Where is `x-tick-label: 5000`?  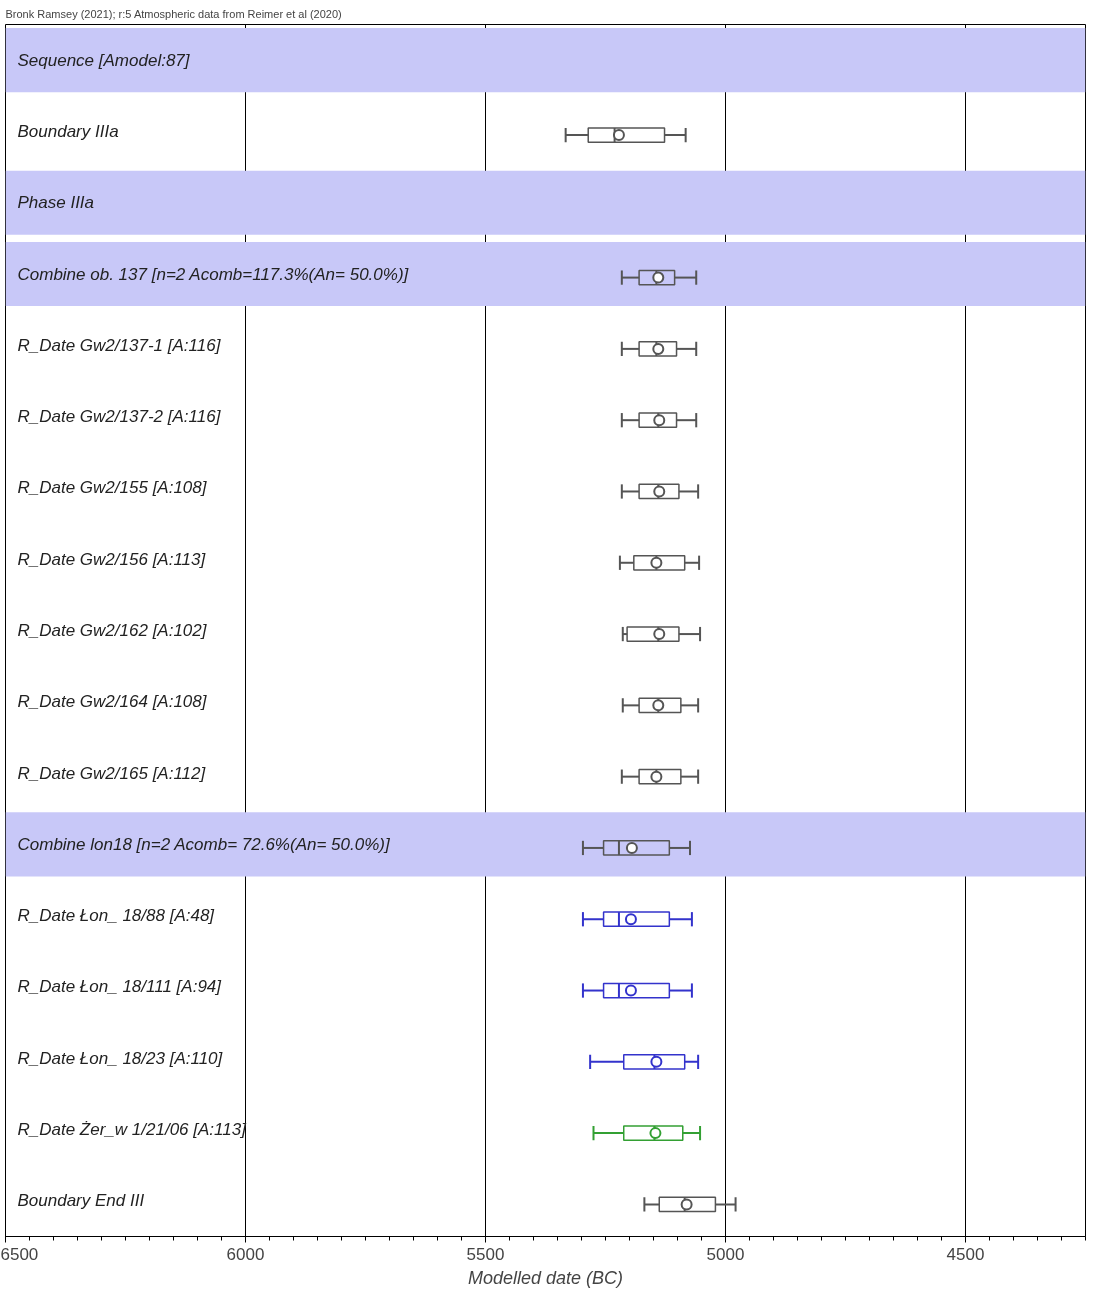
x-tick-label: 5000 is located at coordinates (725, 1254).